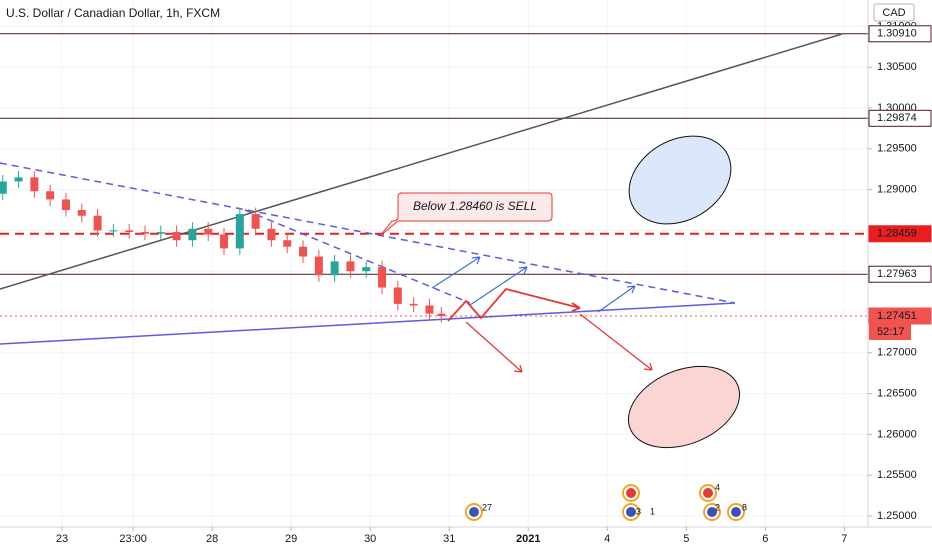 This screenshot has width=932, height=550. What do you see at coordinates (897, 67) in the screenshot?
I see `y-tick-label: 1.30500` at bounding box center [897, 67].